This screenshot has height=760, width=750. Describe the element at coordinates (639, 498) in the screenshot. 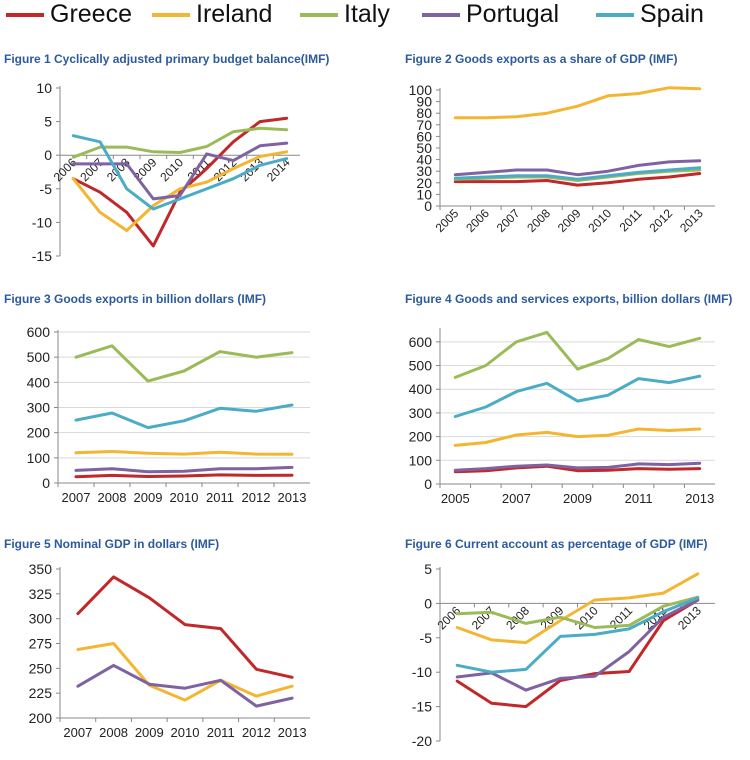

I see `chart-4-x-tick-label: 2011` at that location.